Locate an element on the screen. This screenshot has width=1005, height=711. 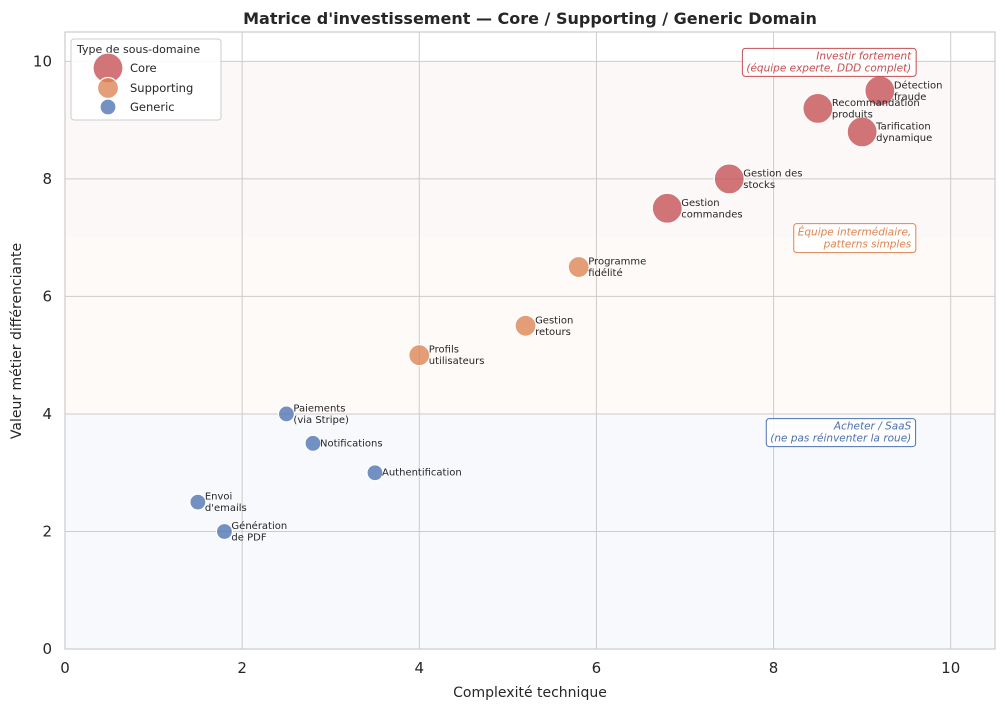
point-label: Envoi d'emails is located at coordinates (226, 503).